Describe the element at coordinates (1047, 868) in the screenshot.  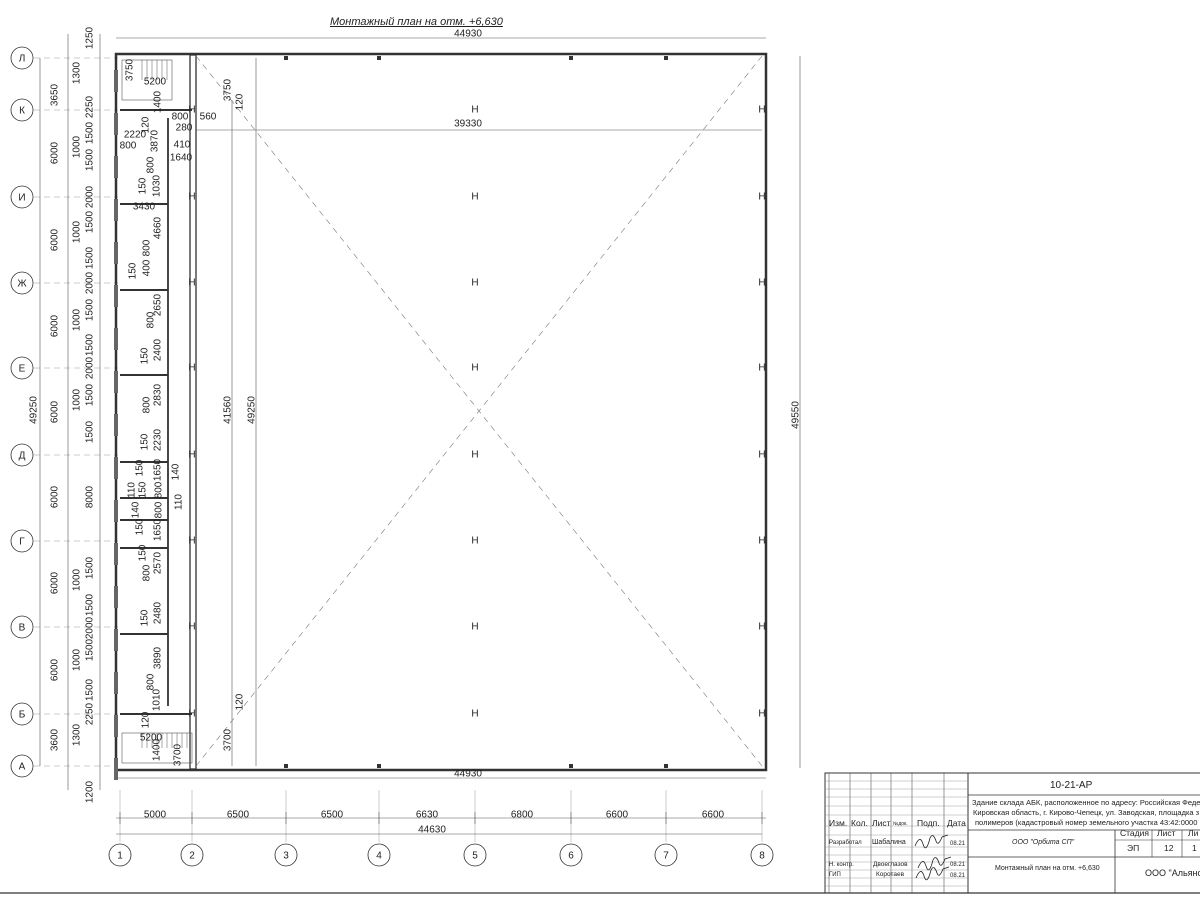
I see `sheet-title: Монтажный план на отм. +6,630` at that location.